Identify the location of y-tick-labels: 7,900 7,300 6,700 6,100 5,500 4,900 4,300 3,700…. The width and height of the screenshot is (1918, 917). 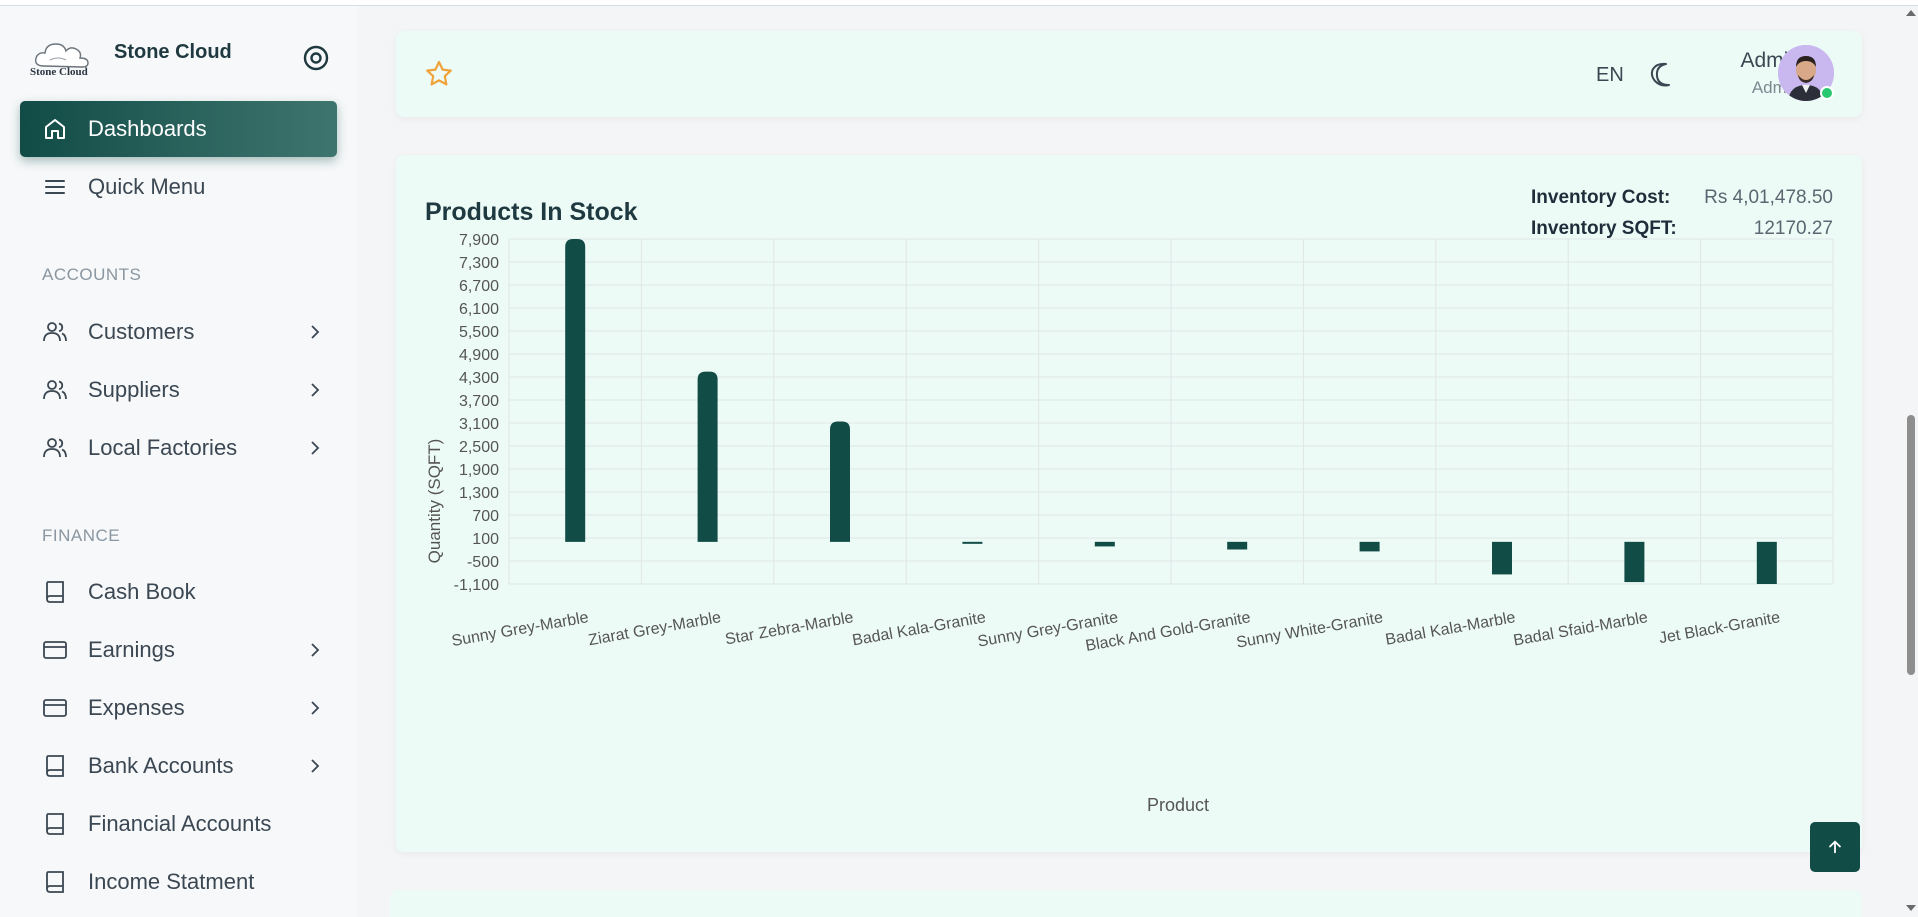
(476, 413).